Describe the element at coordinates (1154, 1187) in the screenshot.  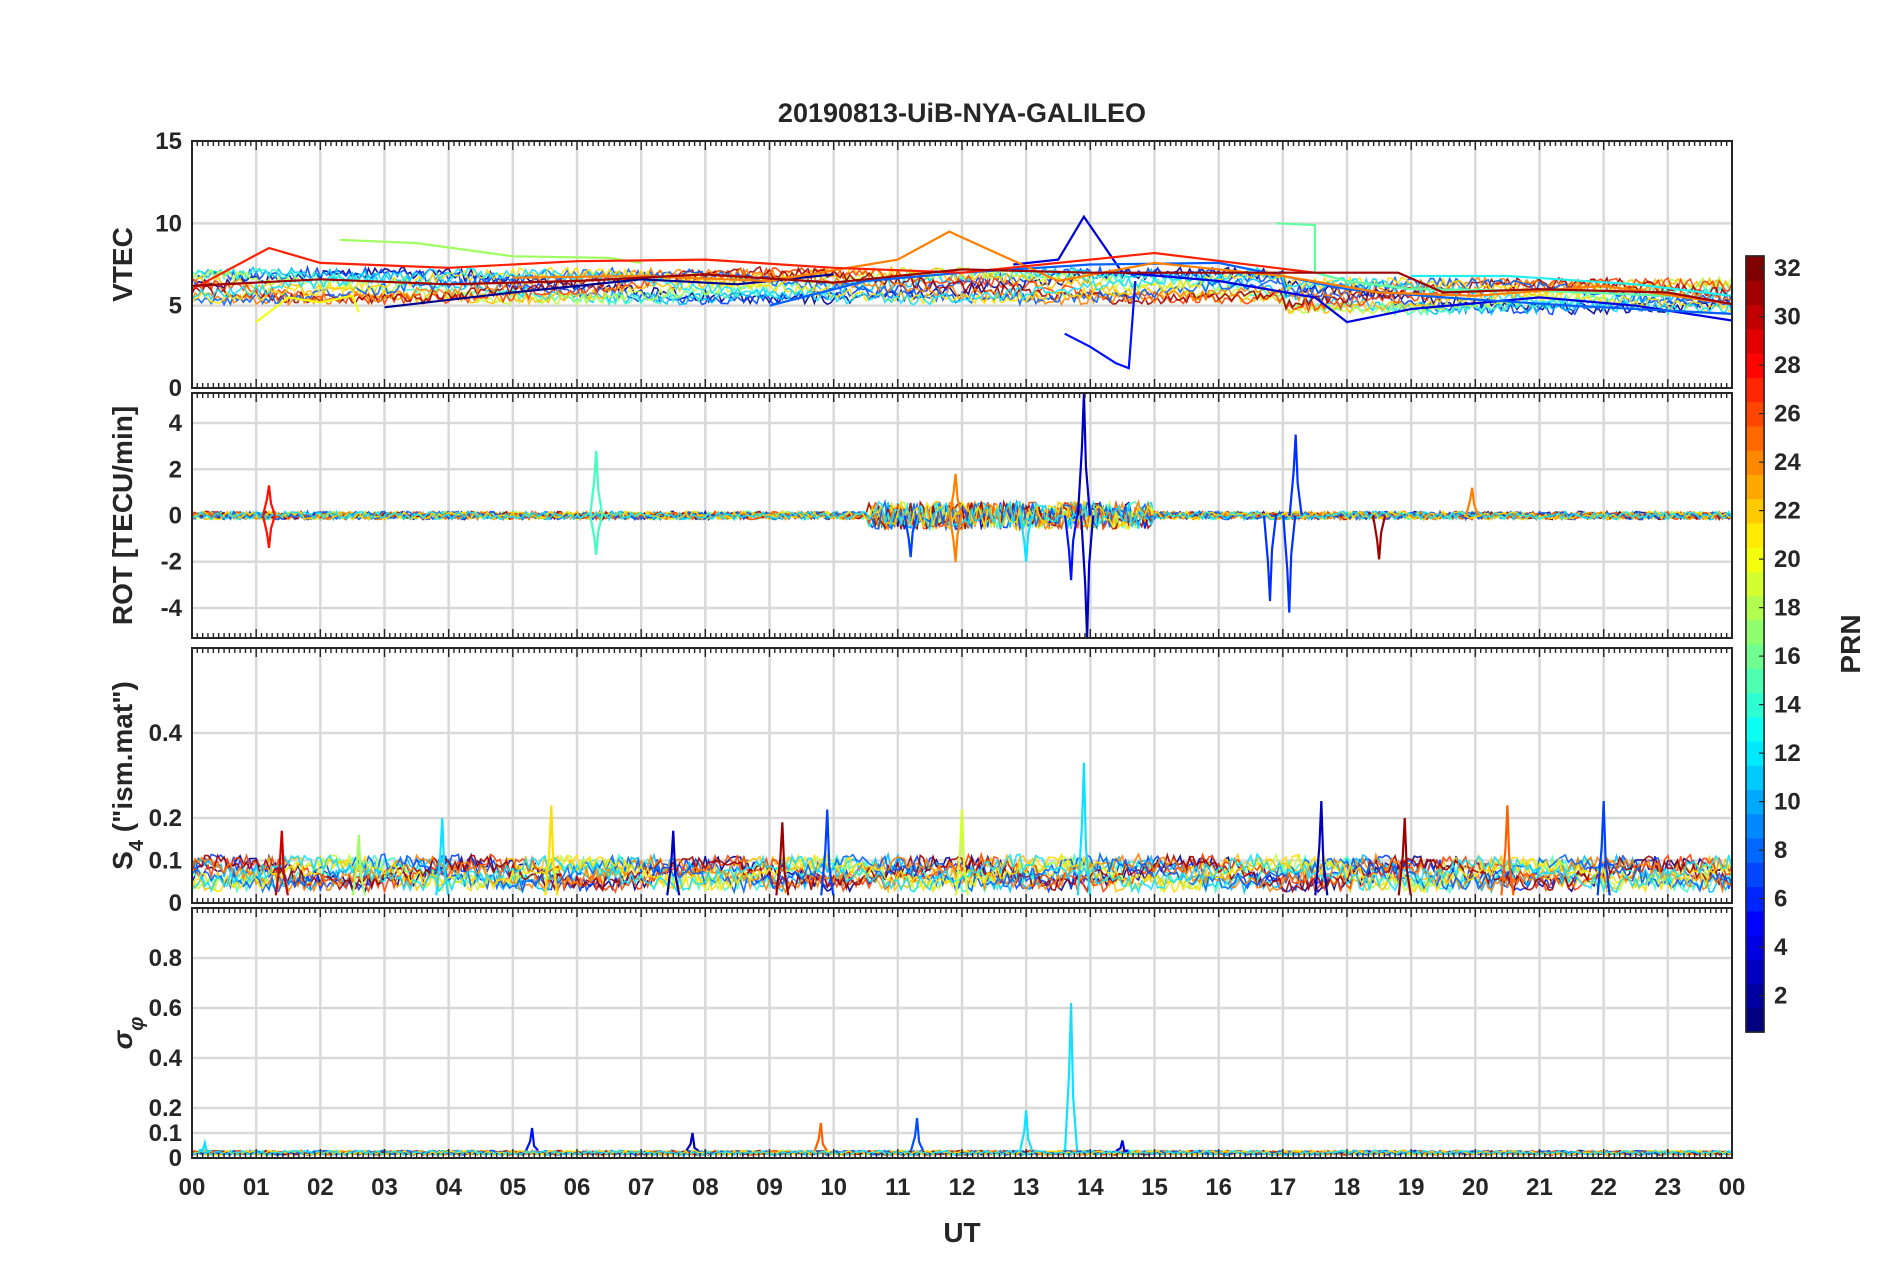
I see `x-tick-label: 15` at that location.